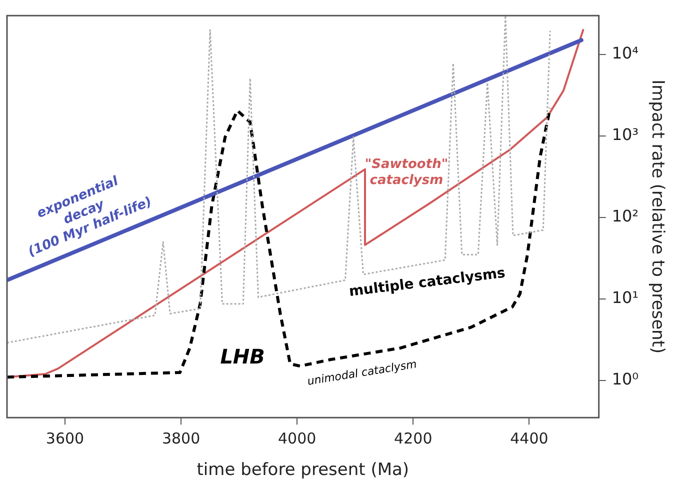 Image resolution: width=679 pixels, height=489 pixels. I want to click on y-tick-label: 10¹, so click(625, 298).